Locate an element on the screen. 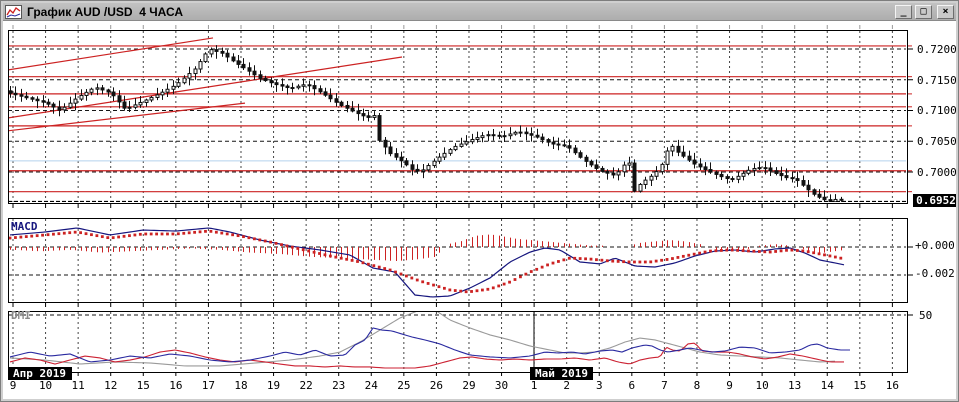 Image resolution: width=959 pixels, height=402 pixels. x-axis-label: 19 is located at coordinates (273, 385).